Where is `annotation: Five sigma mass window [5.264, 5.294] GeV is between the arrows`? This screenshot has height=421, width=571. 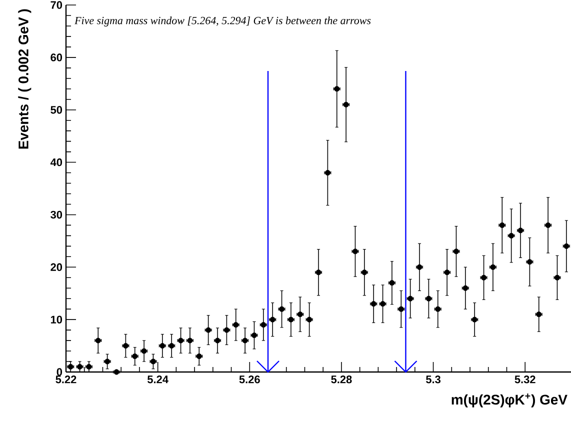
annotation: Five sigma mass window [5.264, 5.294] GeV is between the arrows is located at coordinates (222, 21).